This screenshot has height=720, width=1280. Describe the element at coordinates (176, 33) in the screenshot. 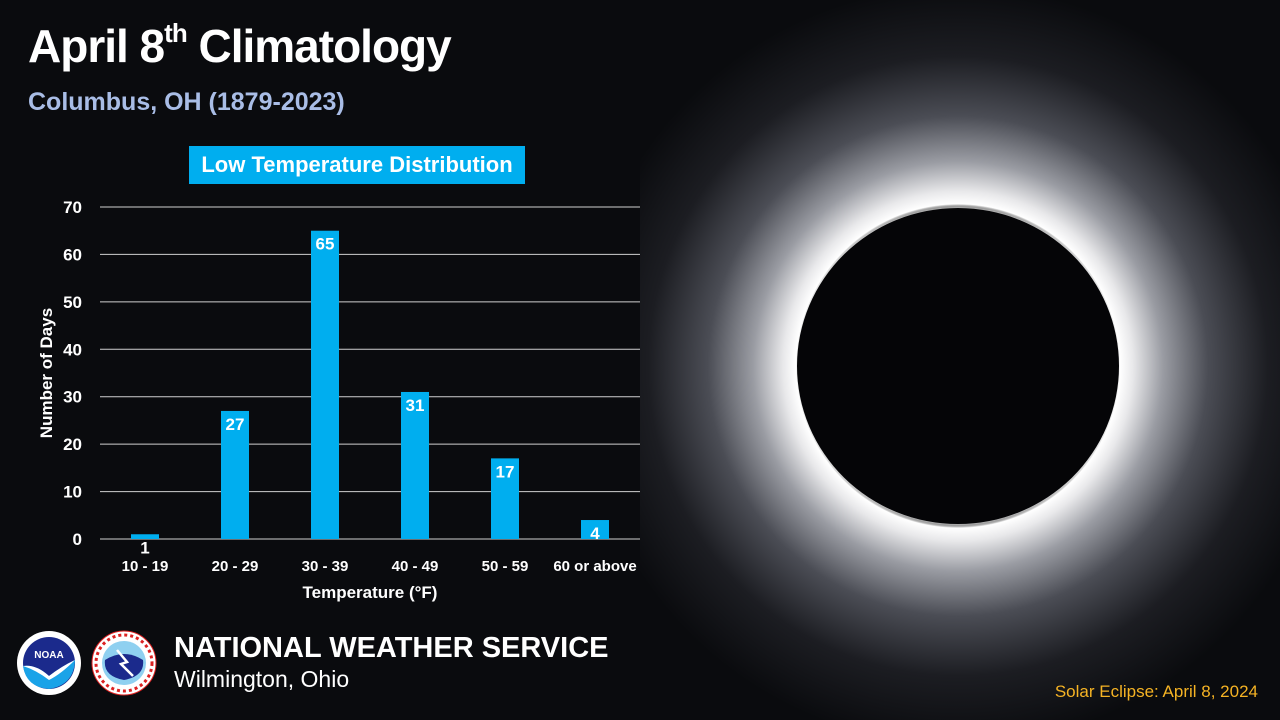

I see `title-sup: th` at that location.